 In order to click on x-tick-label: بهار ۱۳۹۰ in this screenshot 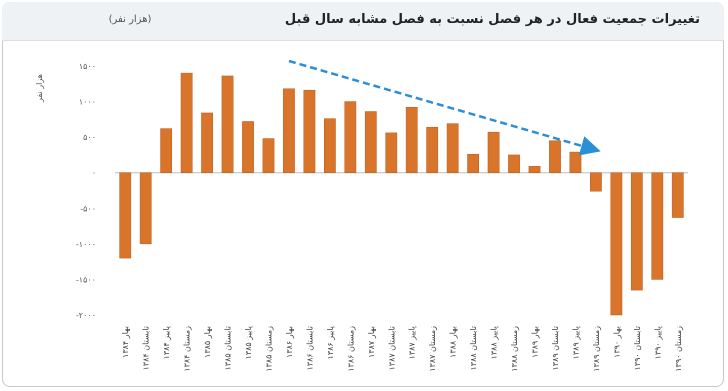, I will do `click(616, 342)`.